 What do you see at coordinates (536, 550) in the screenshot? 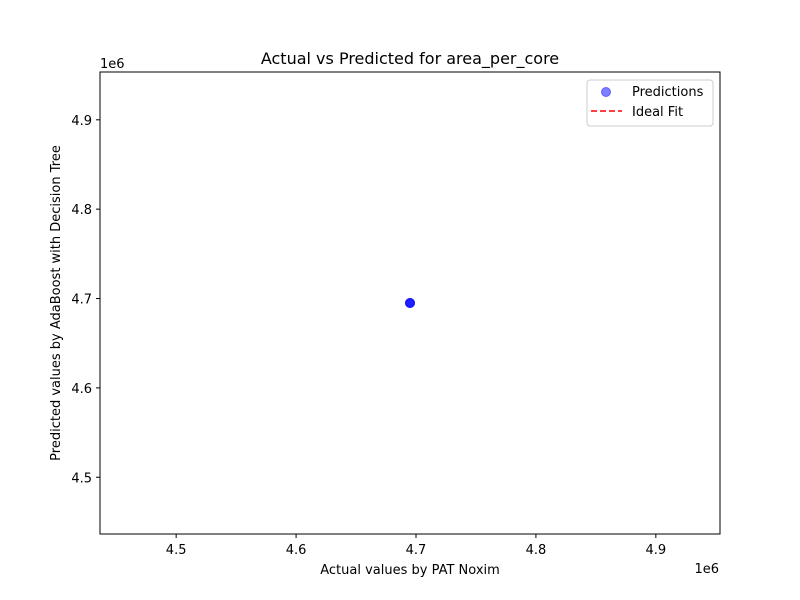
I see `x-tick-label: 4.8` at bounding box center [536, 550].